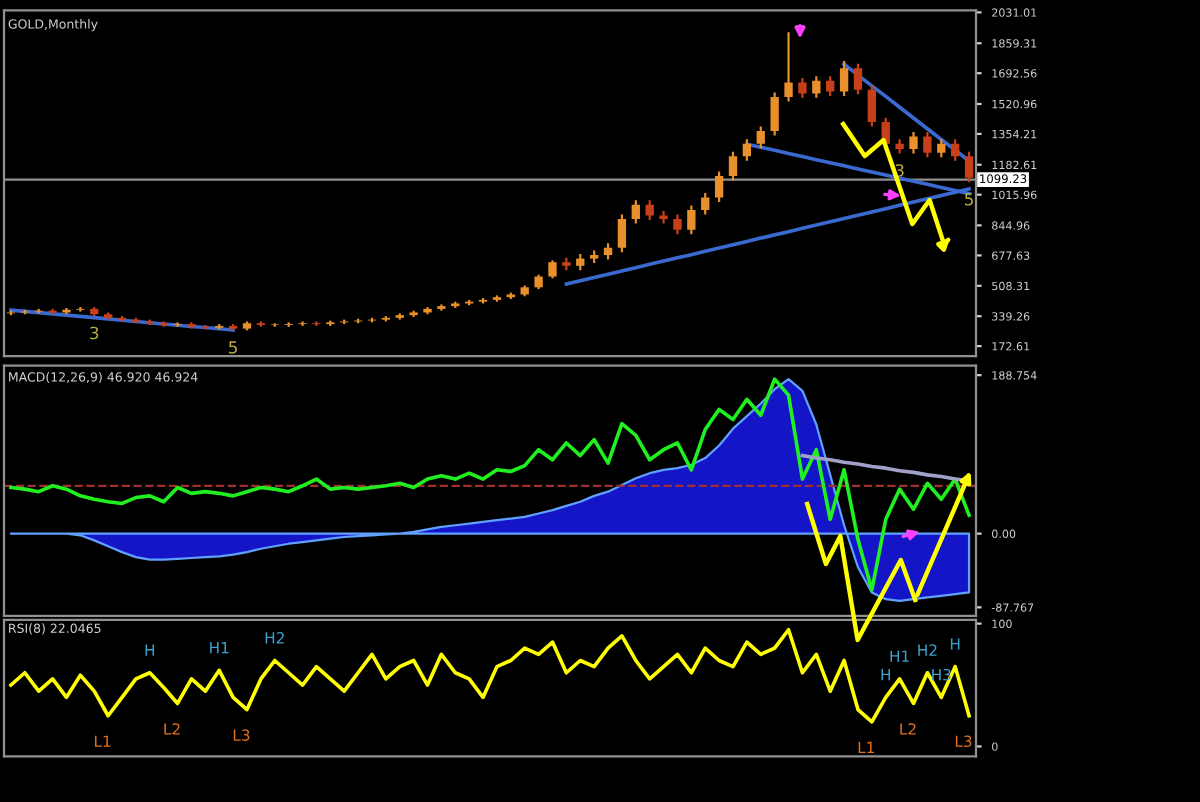  What do you see at coordinates (490, 675) in the screenshot?
I see `line-series` at bounding box center [490, 675].